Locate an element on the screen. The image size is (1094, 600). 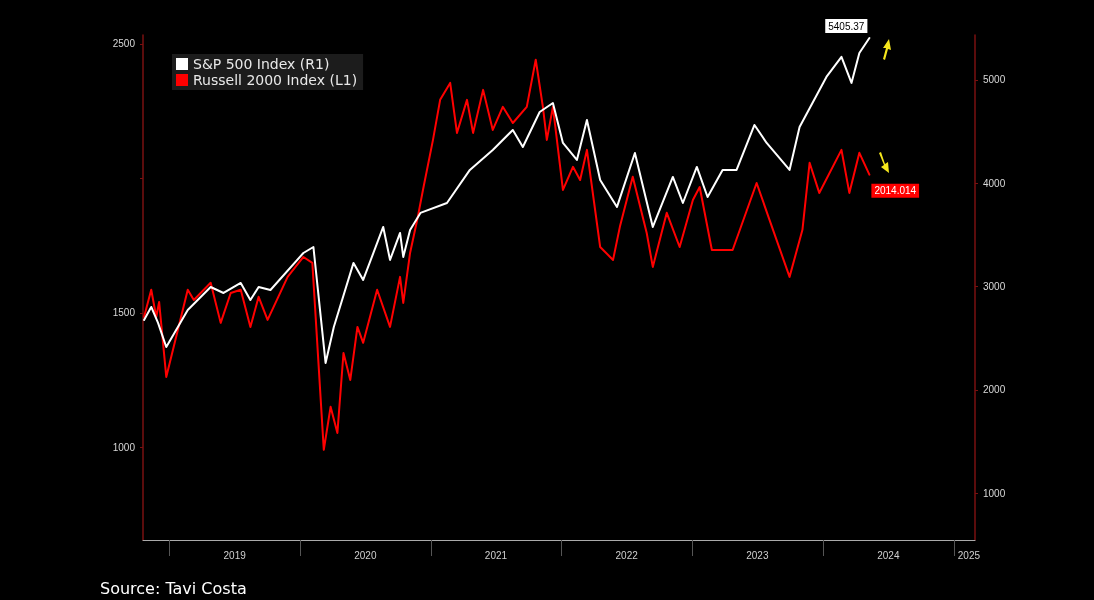
x-tick-label: 2021 is located at coordinates (496, 555).